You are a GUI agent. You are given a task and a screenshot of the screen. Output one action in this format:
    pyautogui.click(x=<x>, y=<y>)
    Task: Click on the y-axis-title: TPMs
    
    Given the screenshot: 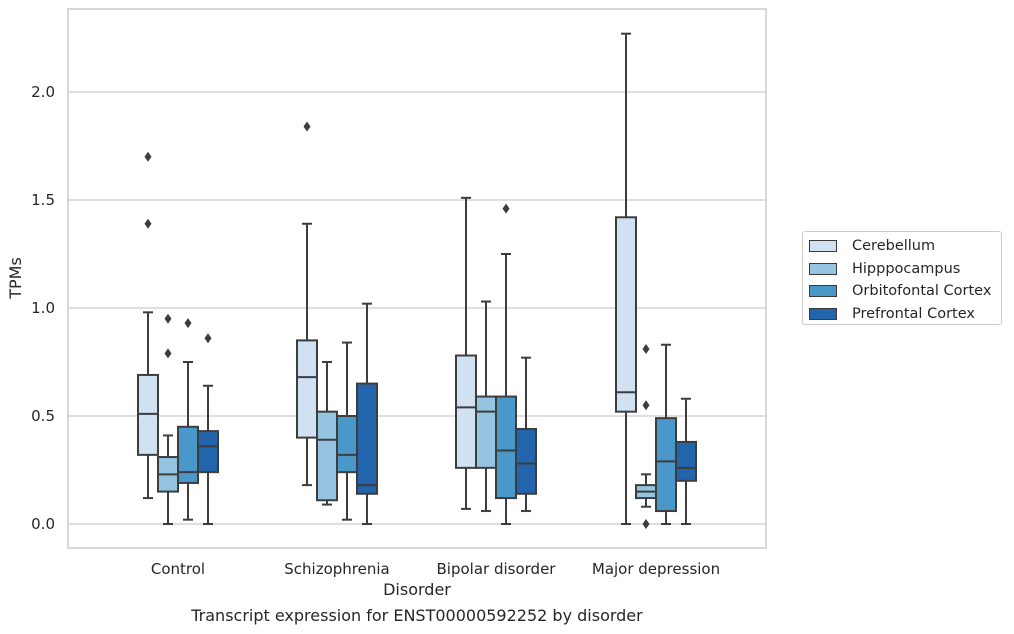 What is the action you would take?
    pyautogui.click(x=15, y=278)
    